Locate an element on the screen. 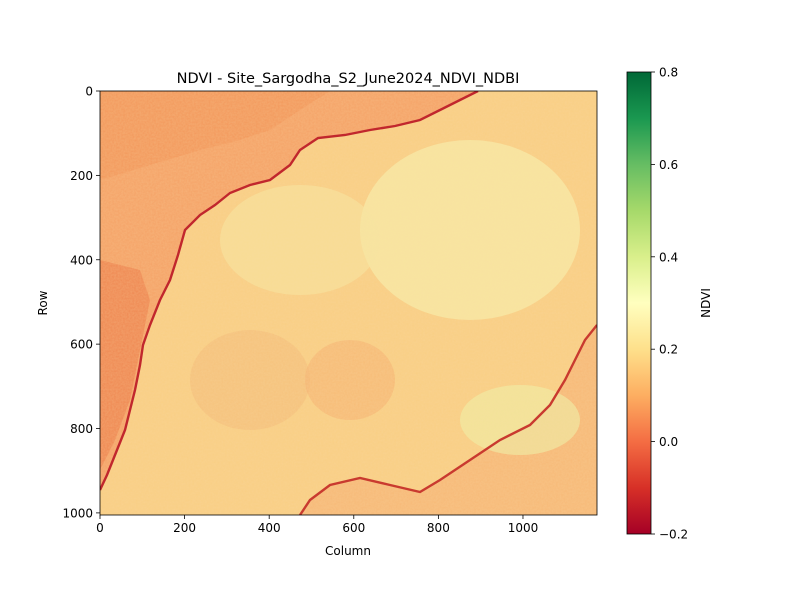 Image resolution: width=800 pixels, height=604 pixels. colorbar-tick-label: −0.2 is located at coordinates (673, 535).